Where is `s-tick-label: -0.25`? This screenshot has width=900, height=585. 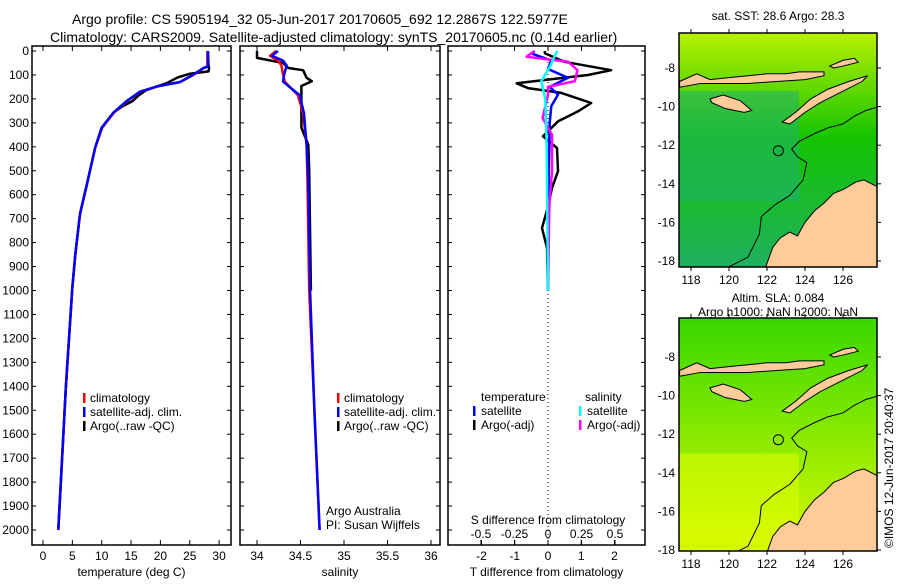 s-tick-label: -0.25 is located at coordinates (515, 534).